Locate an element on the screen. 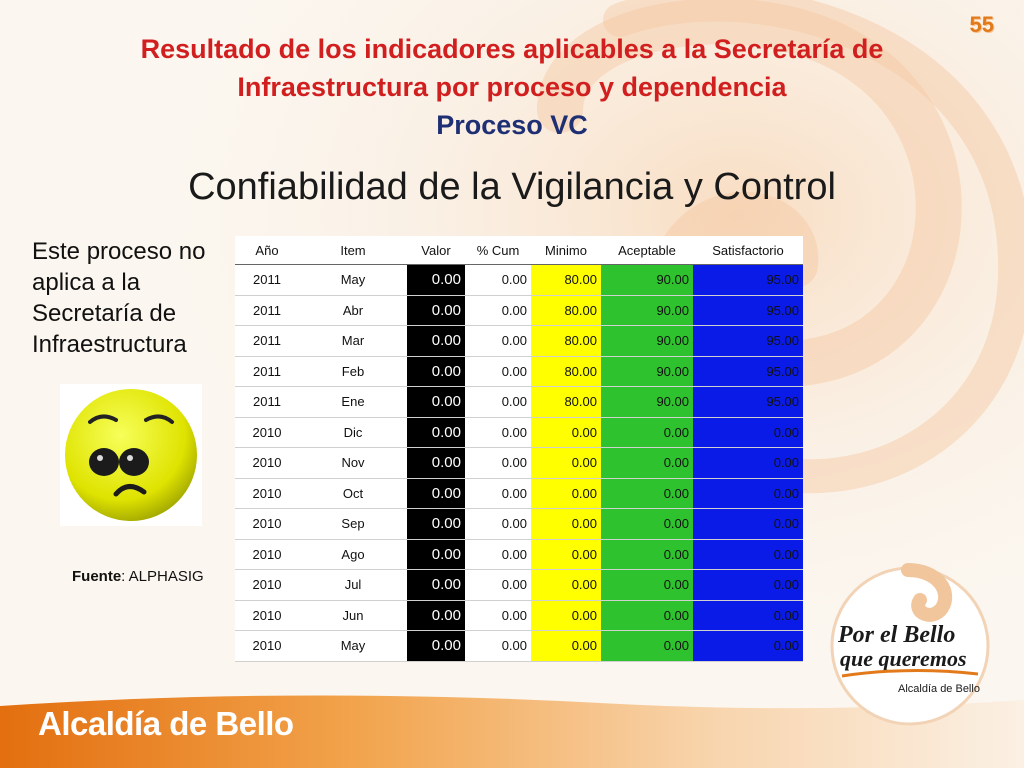  source-note: Fuente: ALPHASIG is located at coordinates (138, 576).